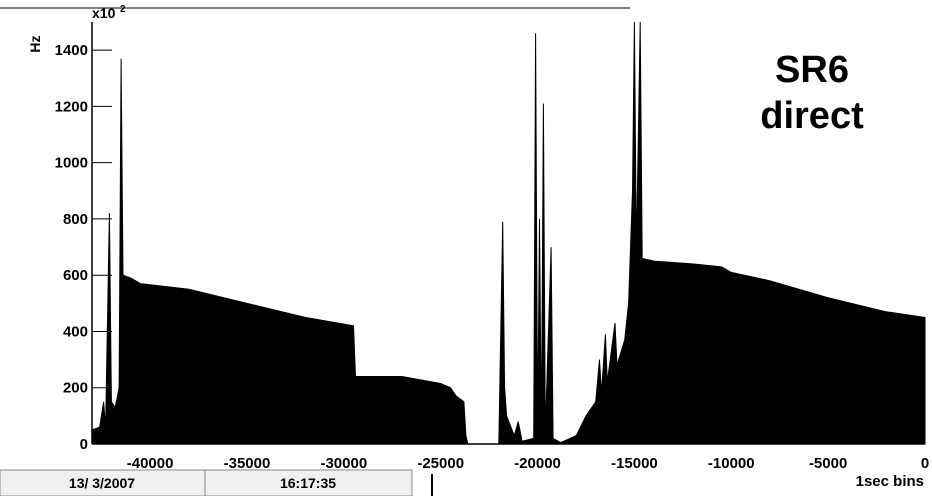 Image resolution: width=932 pixels, height=496 pixels. What do you see at coordinates (75, 275) in the screenshot?
I see `y-tick-label: 600` at bounding box center [75, 275].